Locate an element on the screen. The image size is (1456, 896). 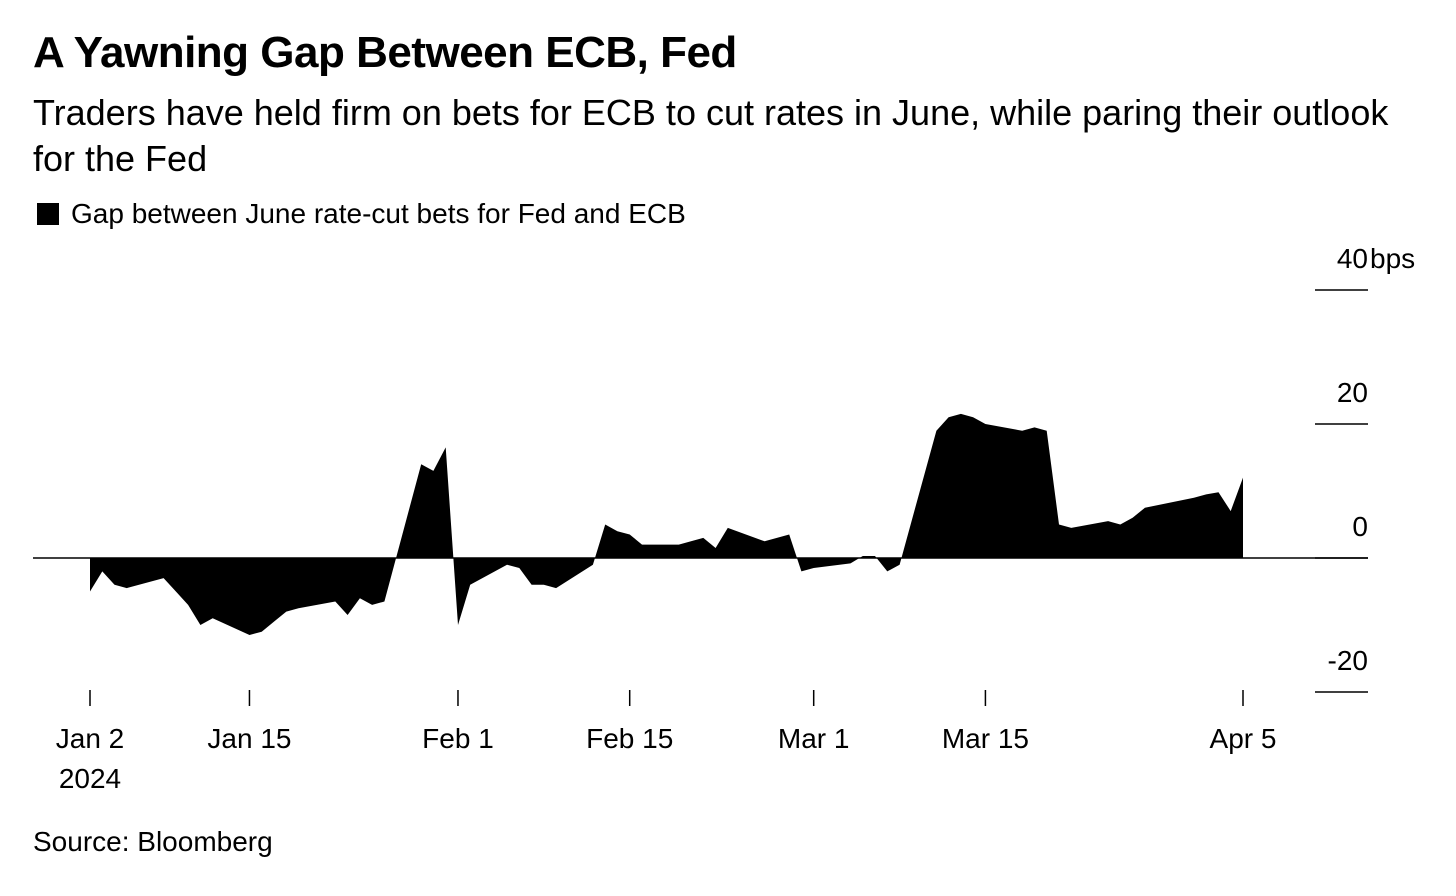
y-tick-label: 20 is located at coordinates (1352, 392).